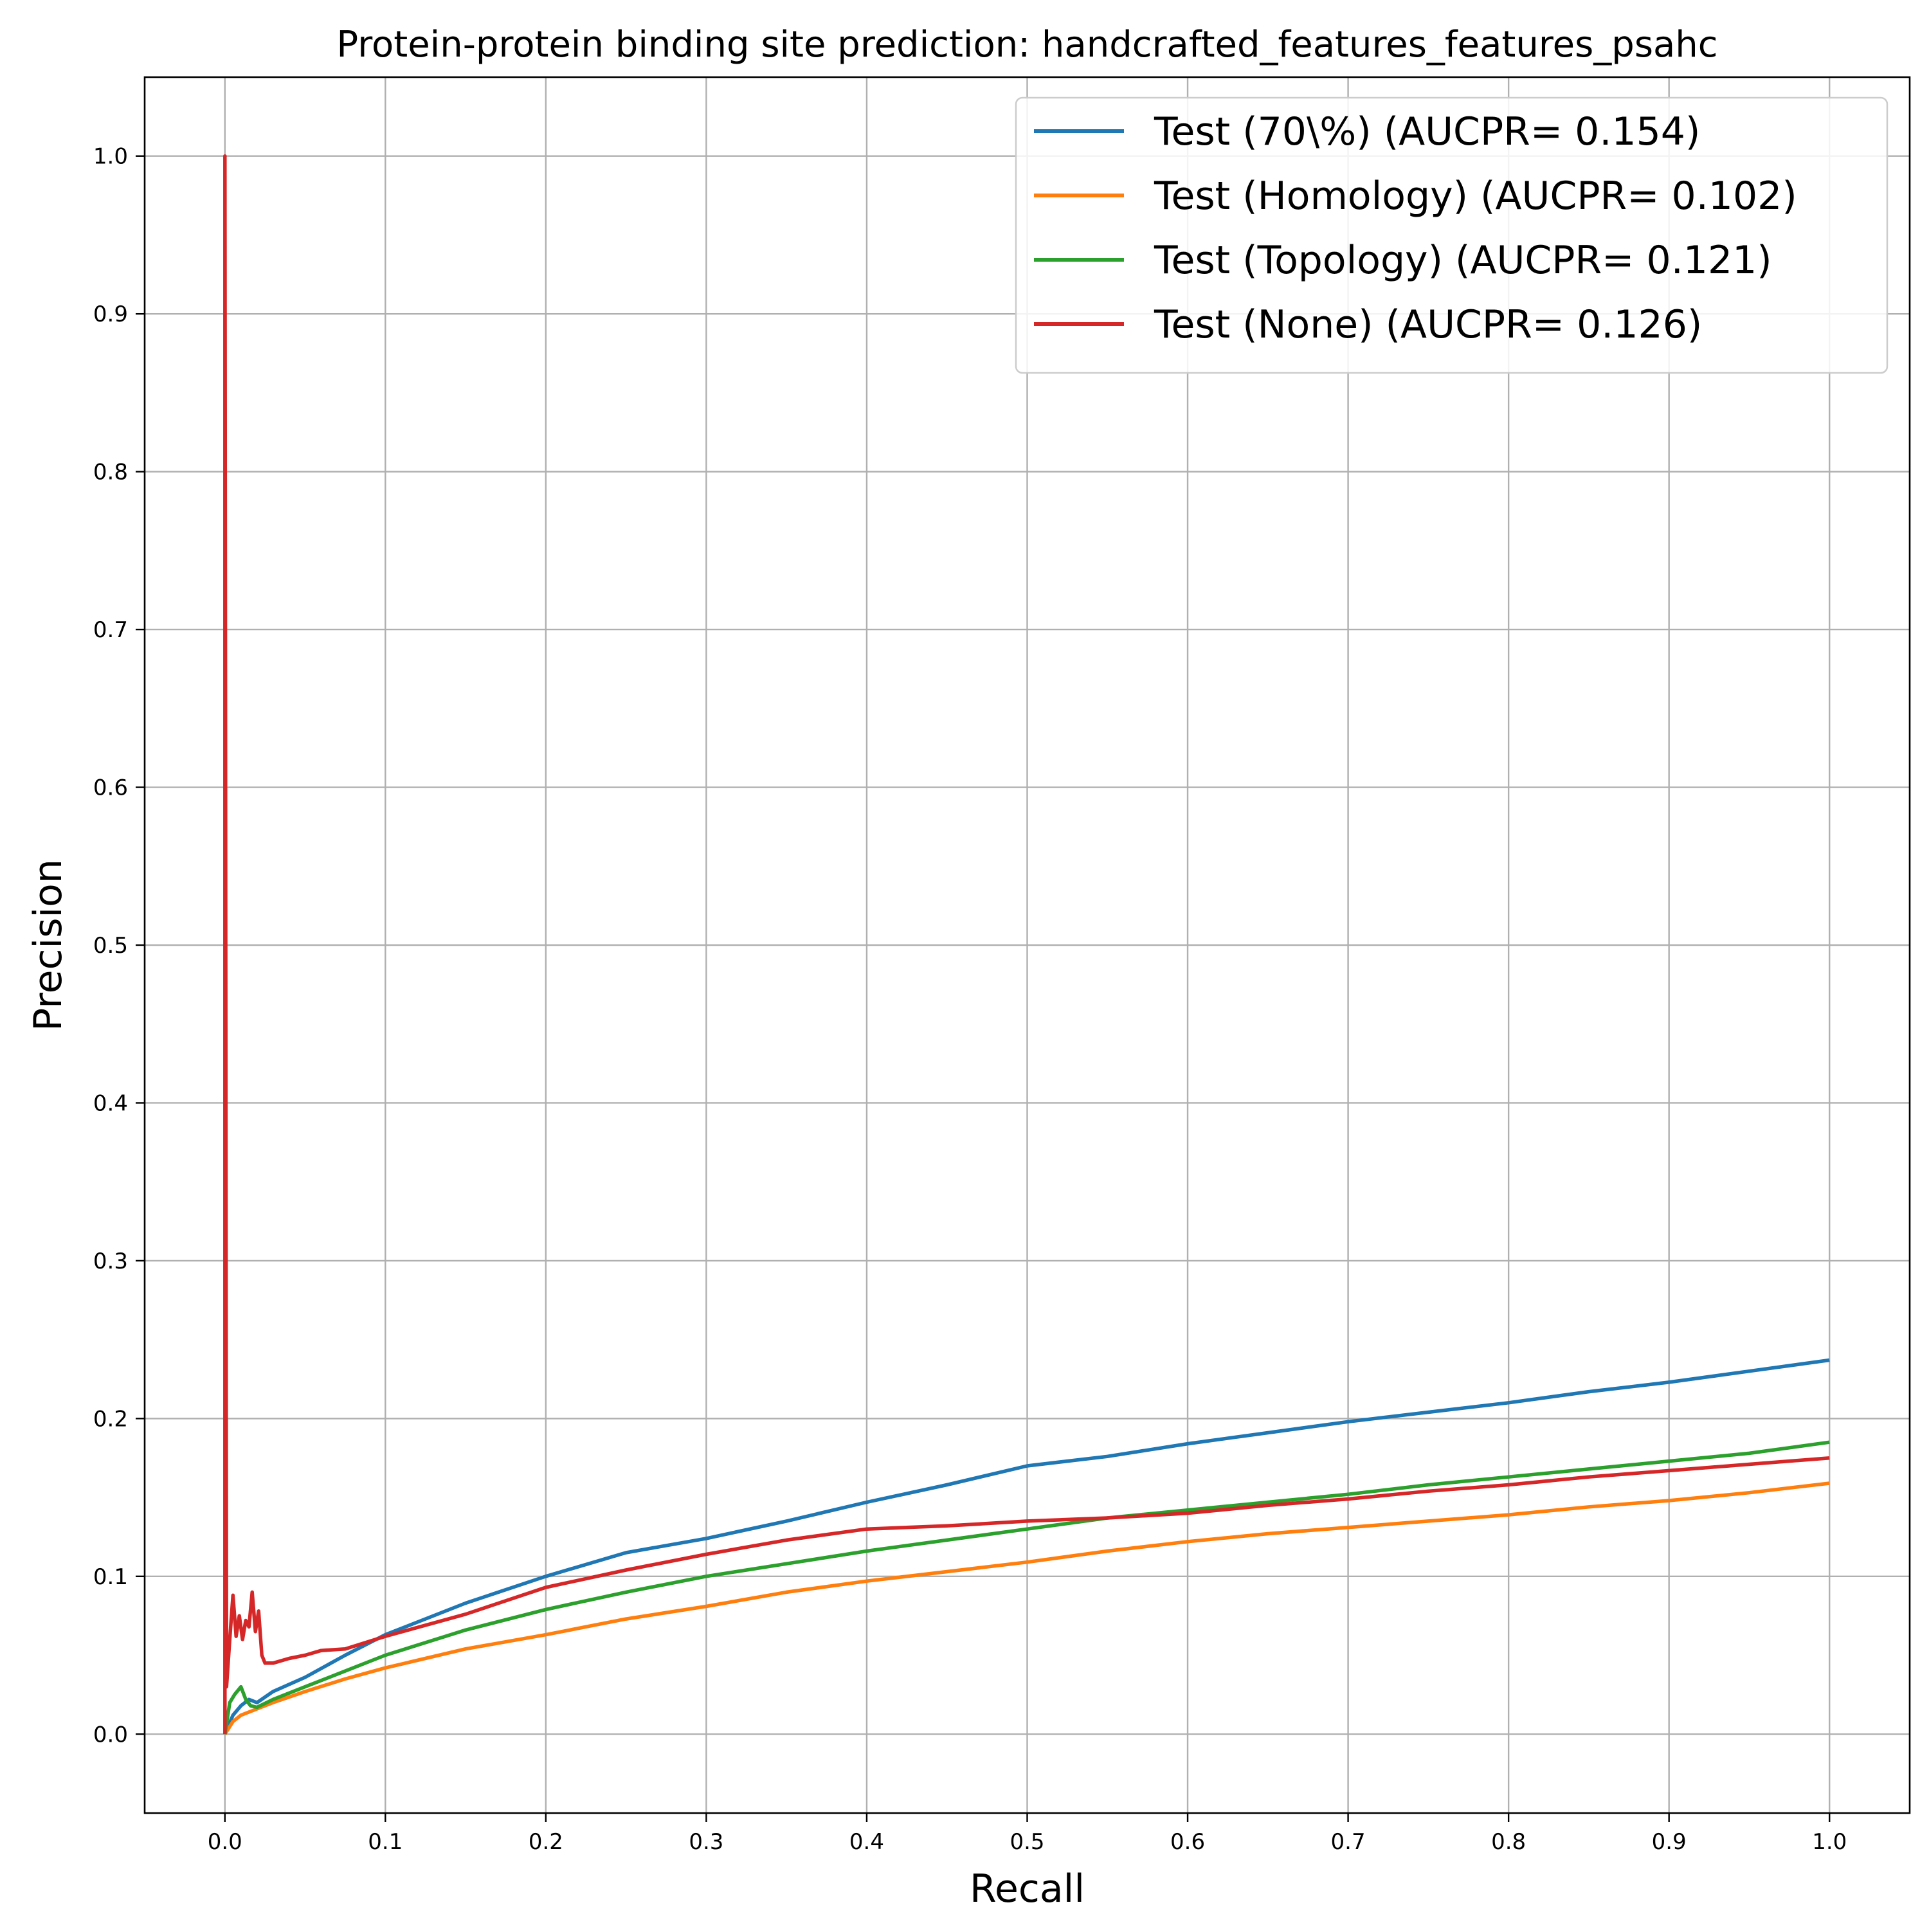 This screenshot has width=1929, height=1932. I want to click on y-tick-label: 0.7, so click(110, 630).